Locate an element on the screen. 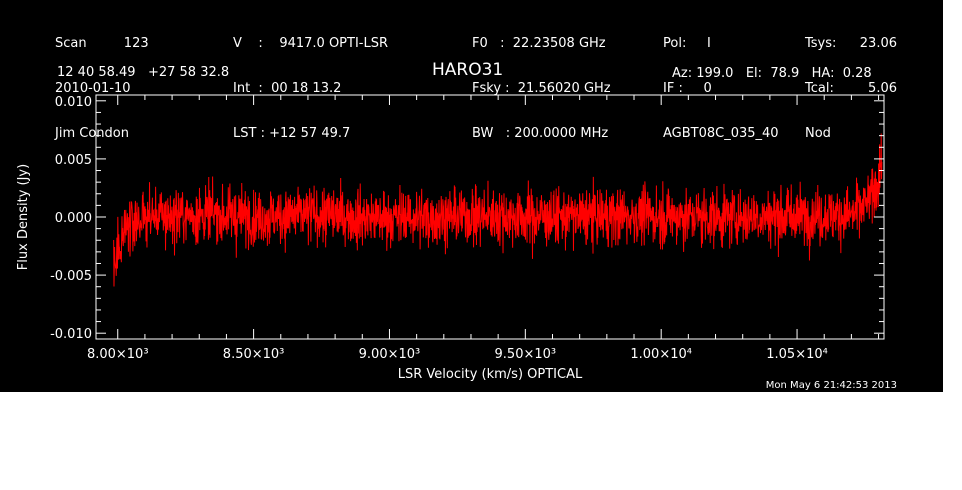 Image resolution: width=962 pixels, height=490 pixels. x-axis-label: LSR Velocity (km/s) OPTICAL is located at coordinates (490, 374).